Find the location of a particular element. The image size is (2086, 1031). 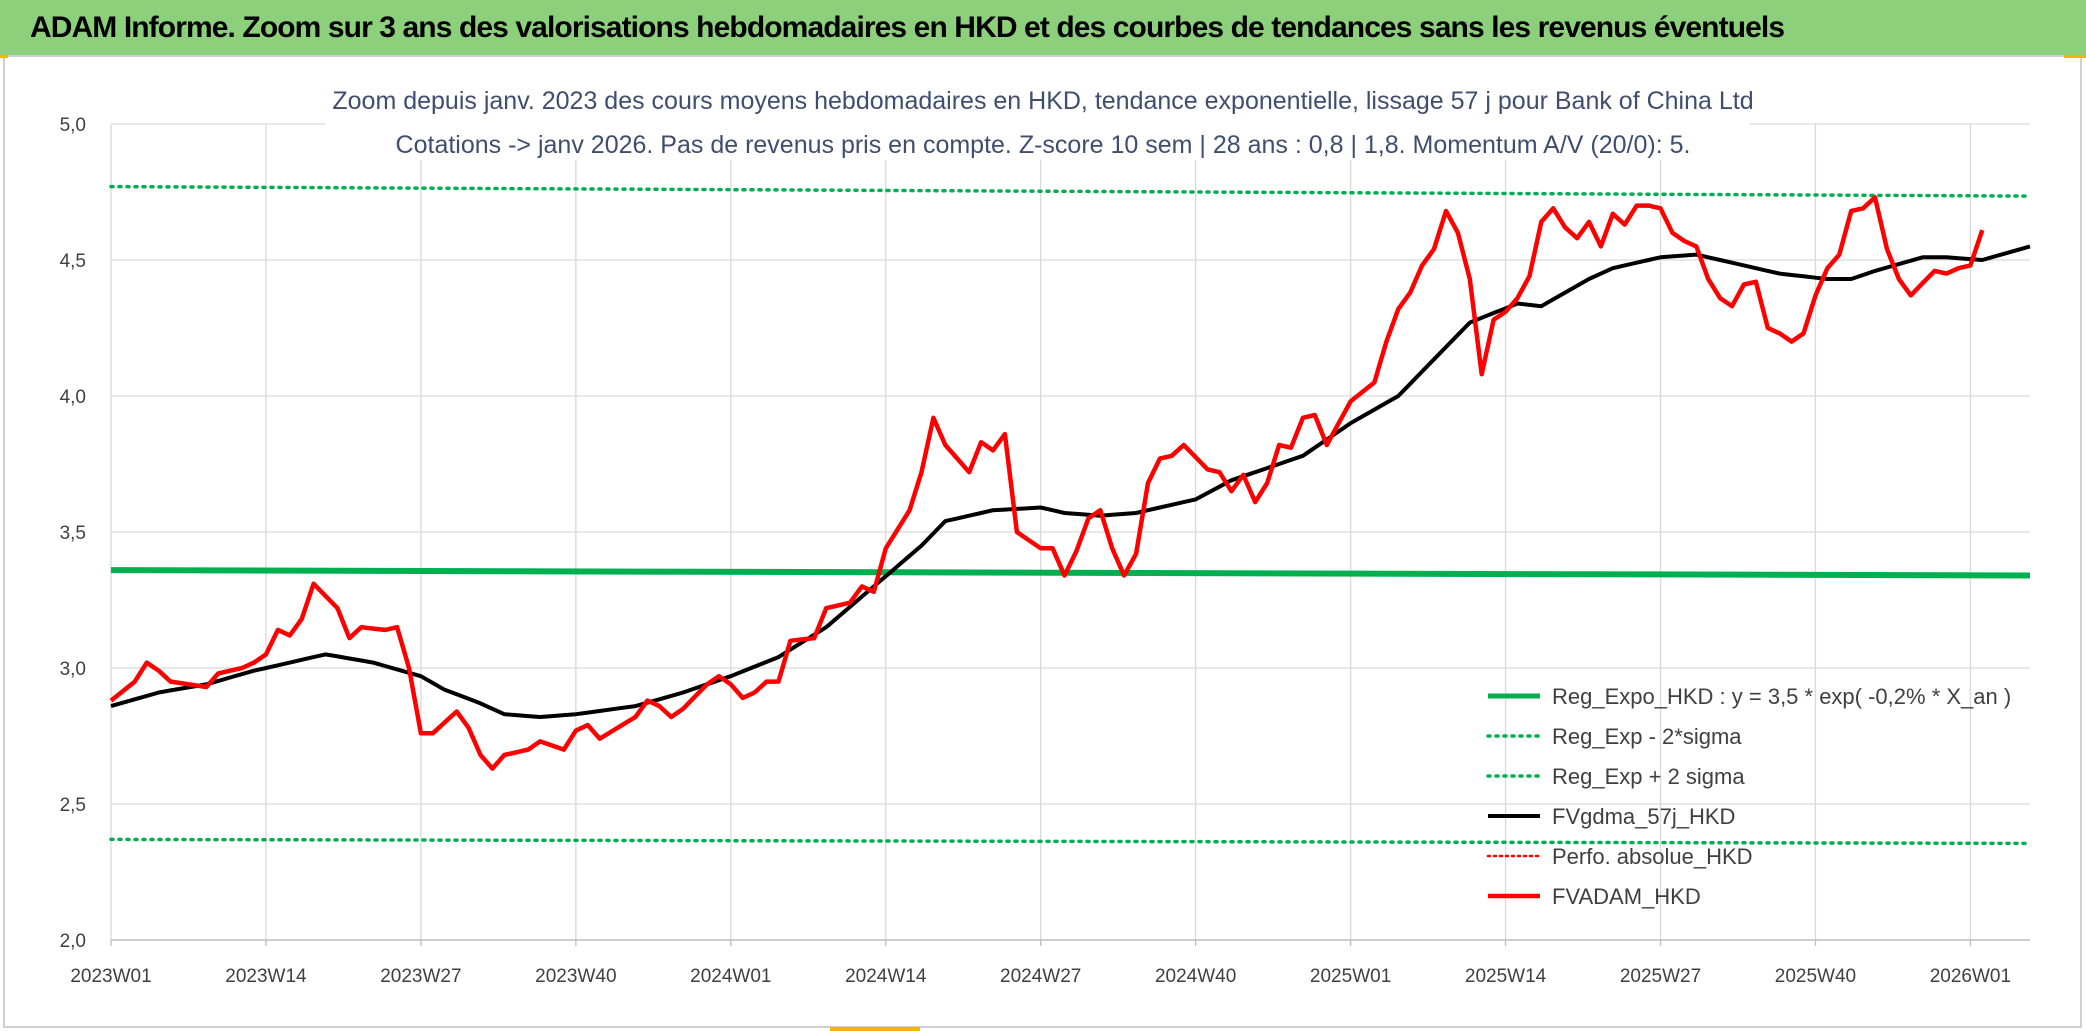

x-tick-label: 2023W14 is located at coordinates (266, 976).